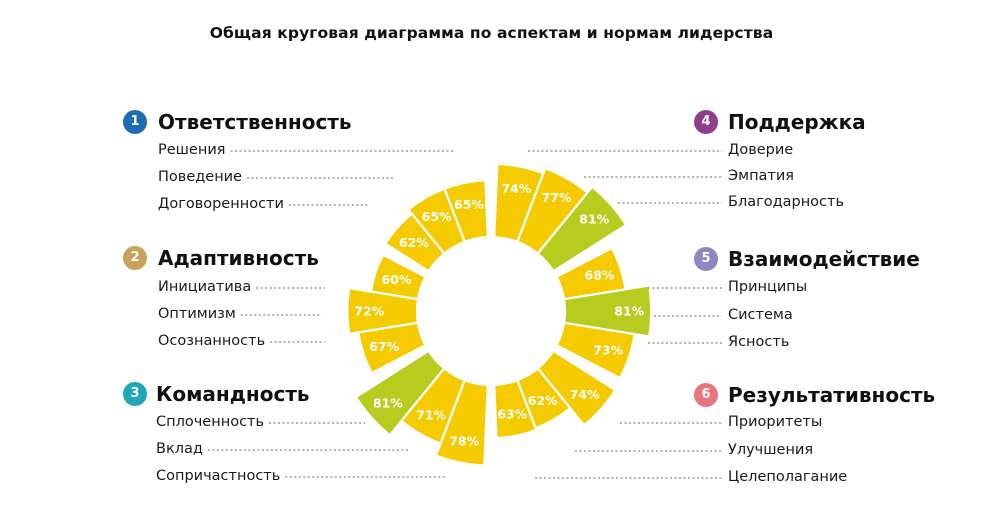  I want to click on segment-value-label: 77%, so click(556, 197).